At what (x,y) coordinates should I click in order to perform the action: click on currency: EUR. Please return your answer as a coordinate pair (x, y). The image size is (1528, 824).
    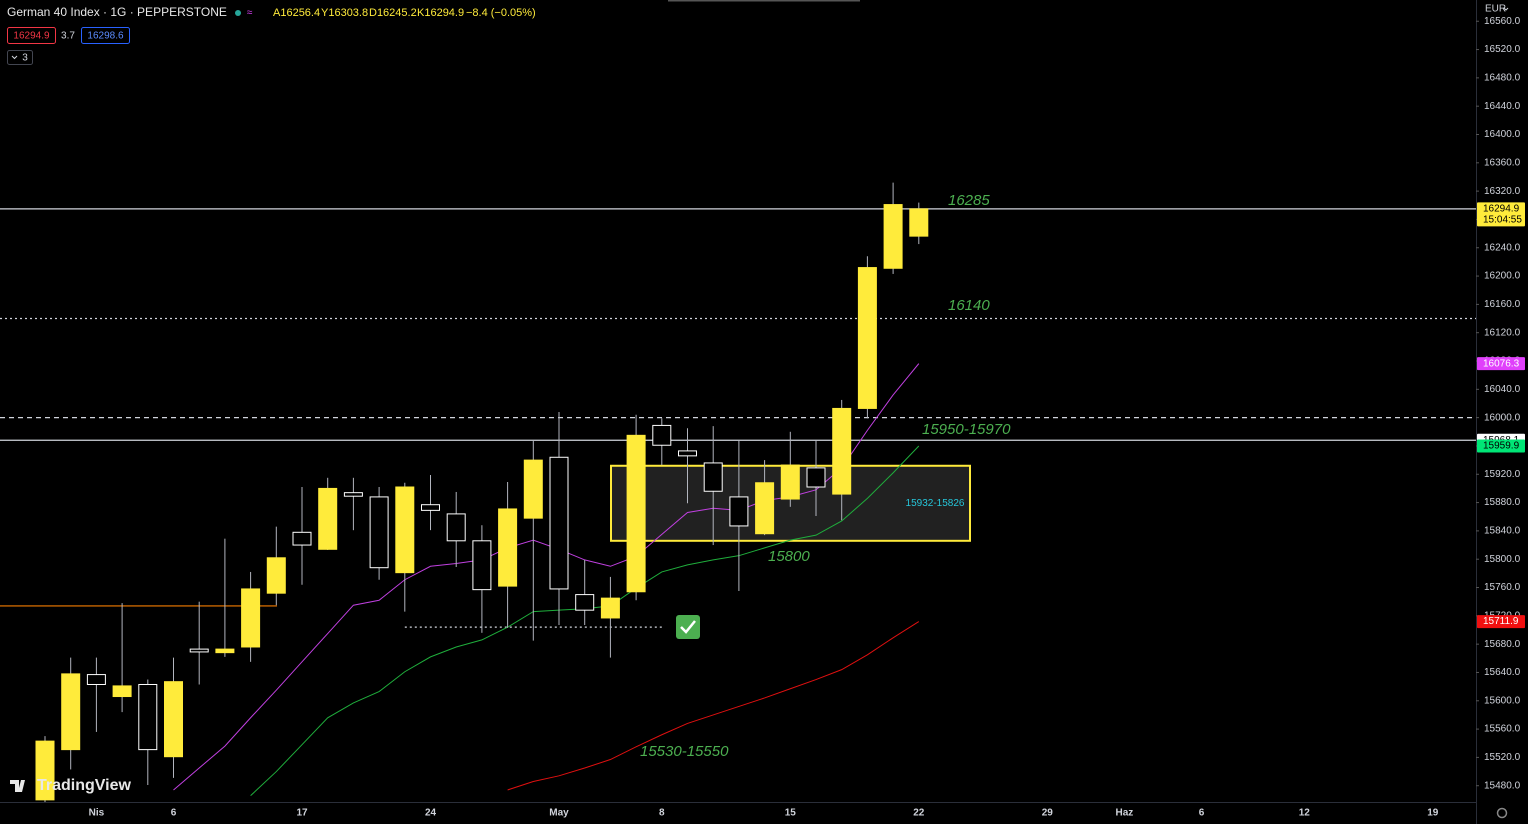
    Looking at the image, I should click on (1495, 9).